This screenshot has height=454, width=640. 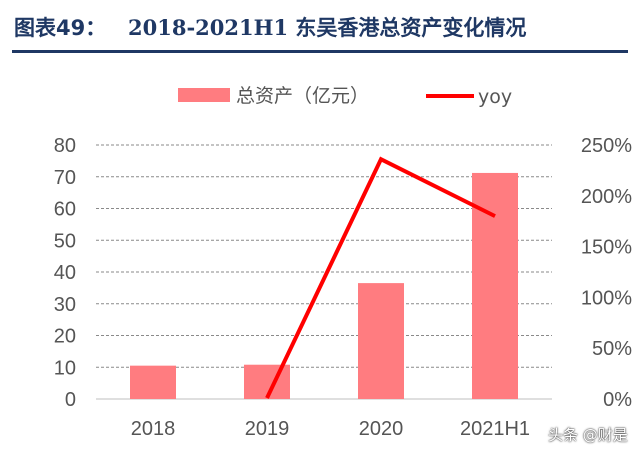 I want to click on legend-label-line: yoy, so click(x=495, y=97).